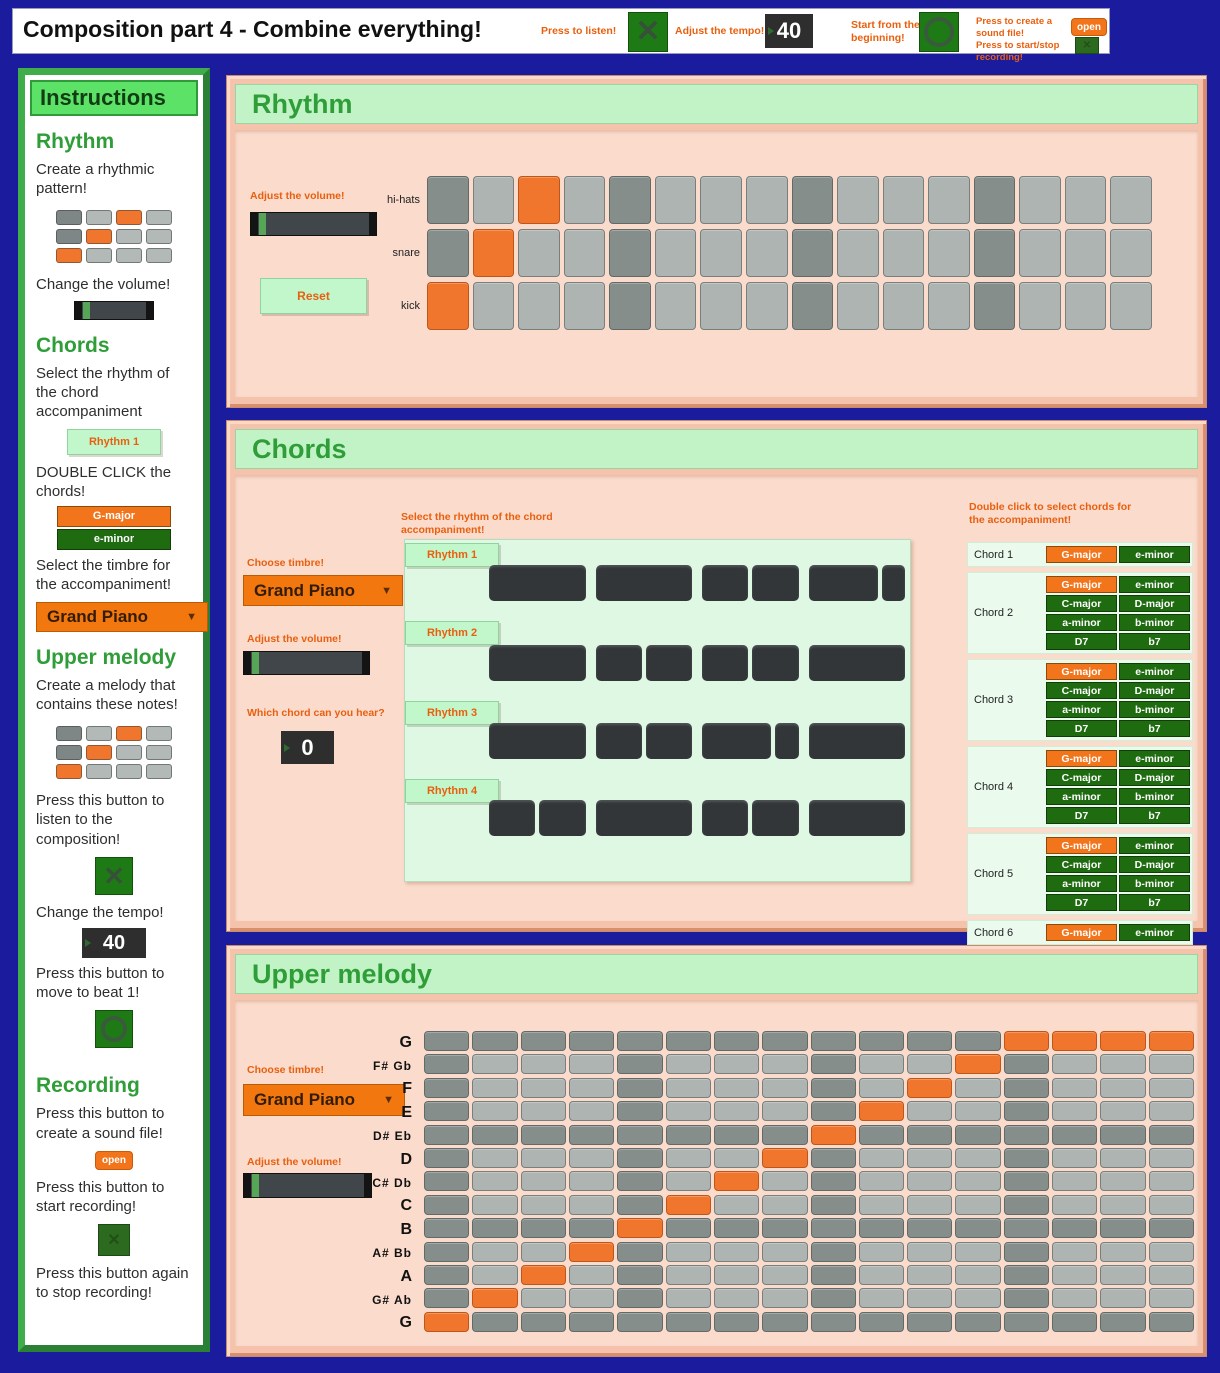 The width and height of the screenshot is (1220, 1373). Describe the element at coordinates (1081, 777) in the screenshot. I see `chord-option-c-major: C-major` at that location.